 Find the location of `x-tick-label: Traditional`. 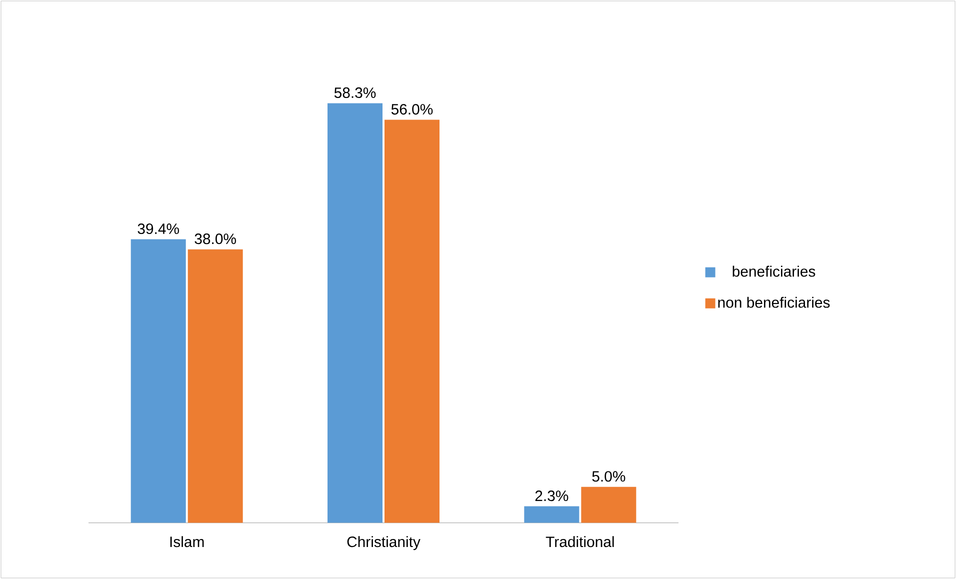

x-tick-label: Traditional is located at coordinates (580, 542).